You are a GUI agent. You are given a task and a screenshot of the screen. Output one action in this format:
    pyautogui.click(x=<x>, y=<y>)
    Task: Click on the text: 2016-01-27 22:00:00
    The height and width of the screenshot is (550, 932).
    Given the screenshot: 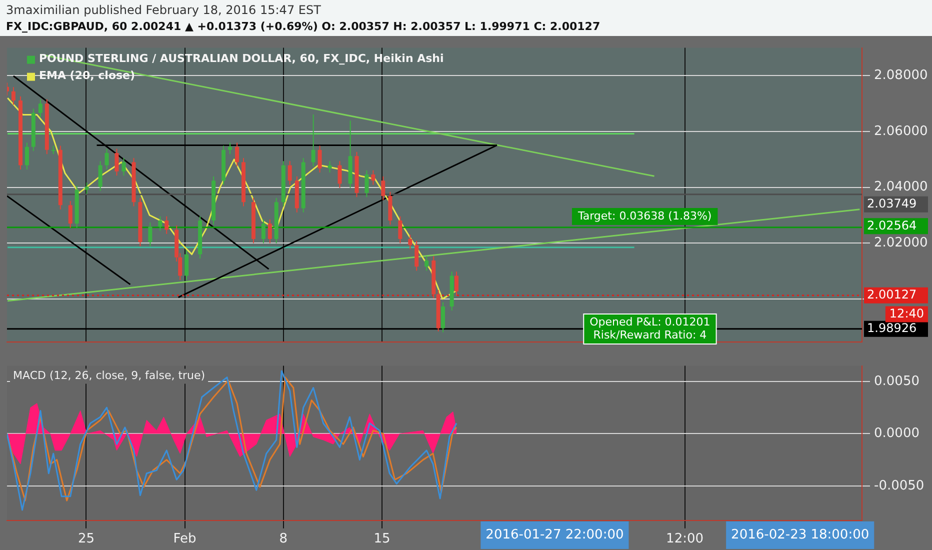 What is the action you would take?
    pyautogui.click(x=555, y=535)
    